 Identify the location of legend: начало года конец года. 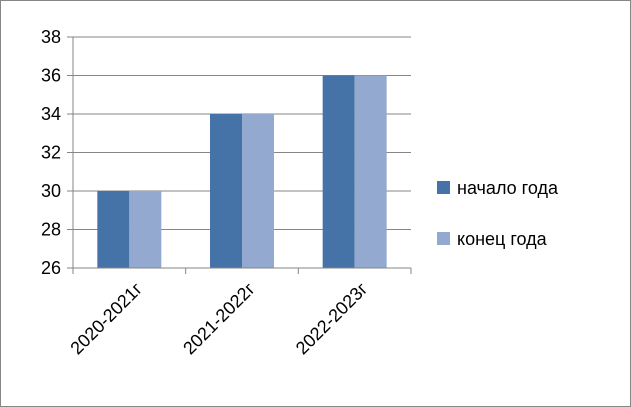
(498, 213).